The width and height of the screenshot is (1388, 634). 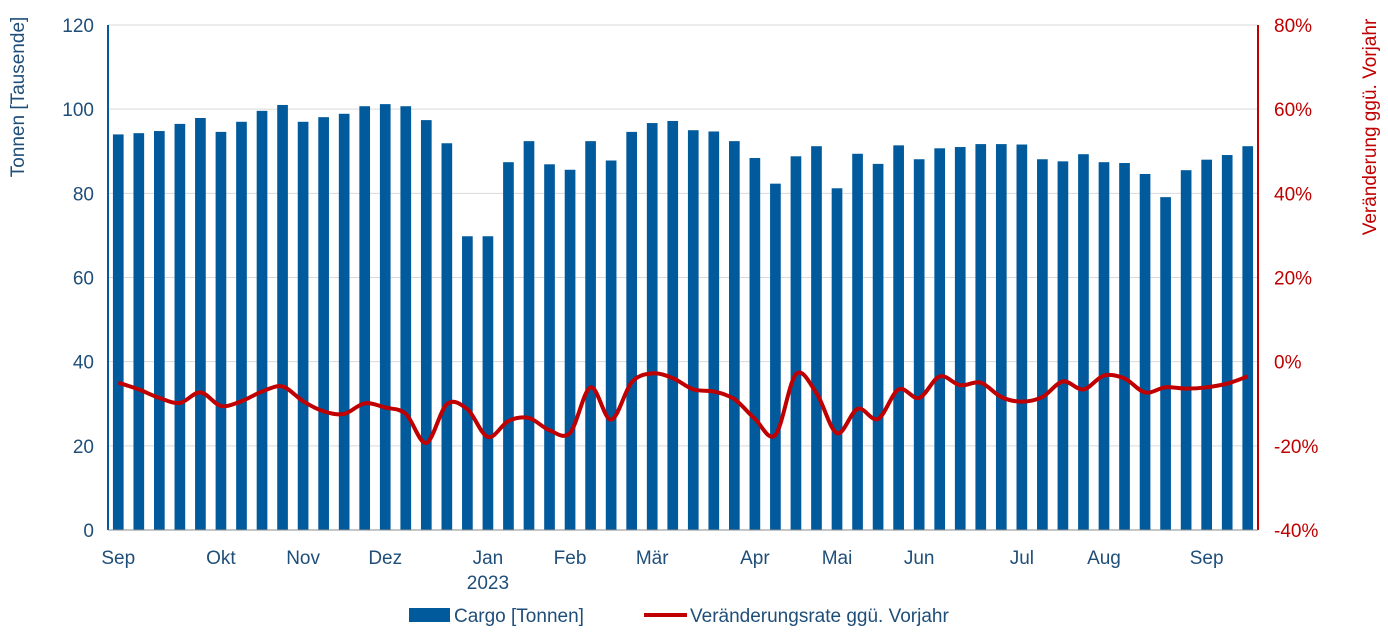 I want to click on change-rate-line, so click(x=683, y=407).